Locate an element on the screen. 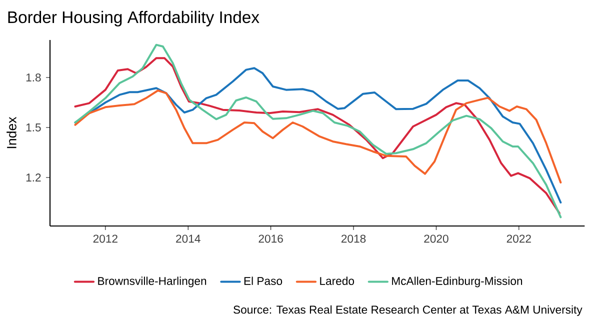 This screenshot has width=600, height=332. legend-label: McAllen-Edinburg-Mission is located at coordinates (457, 282).